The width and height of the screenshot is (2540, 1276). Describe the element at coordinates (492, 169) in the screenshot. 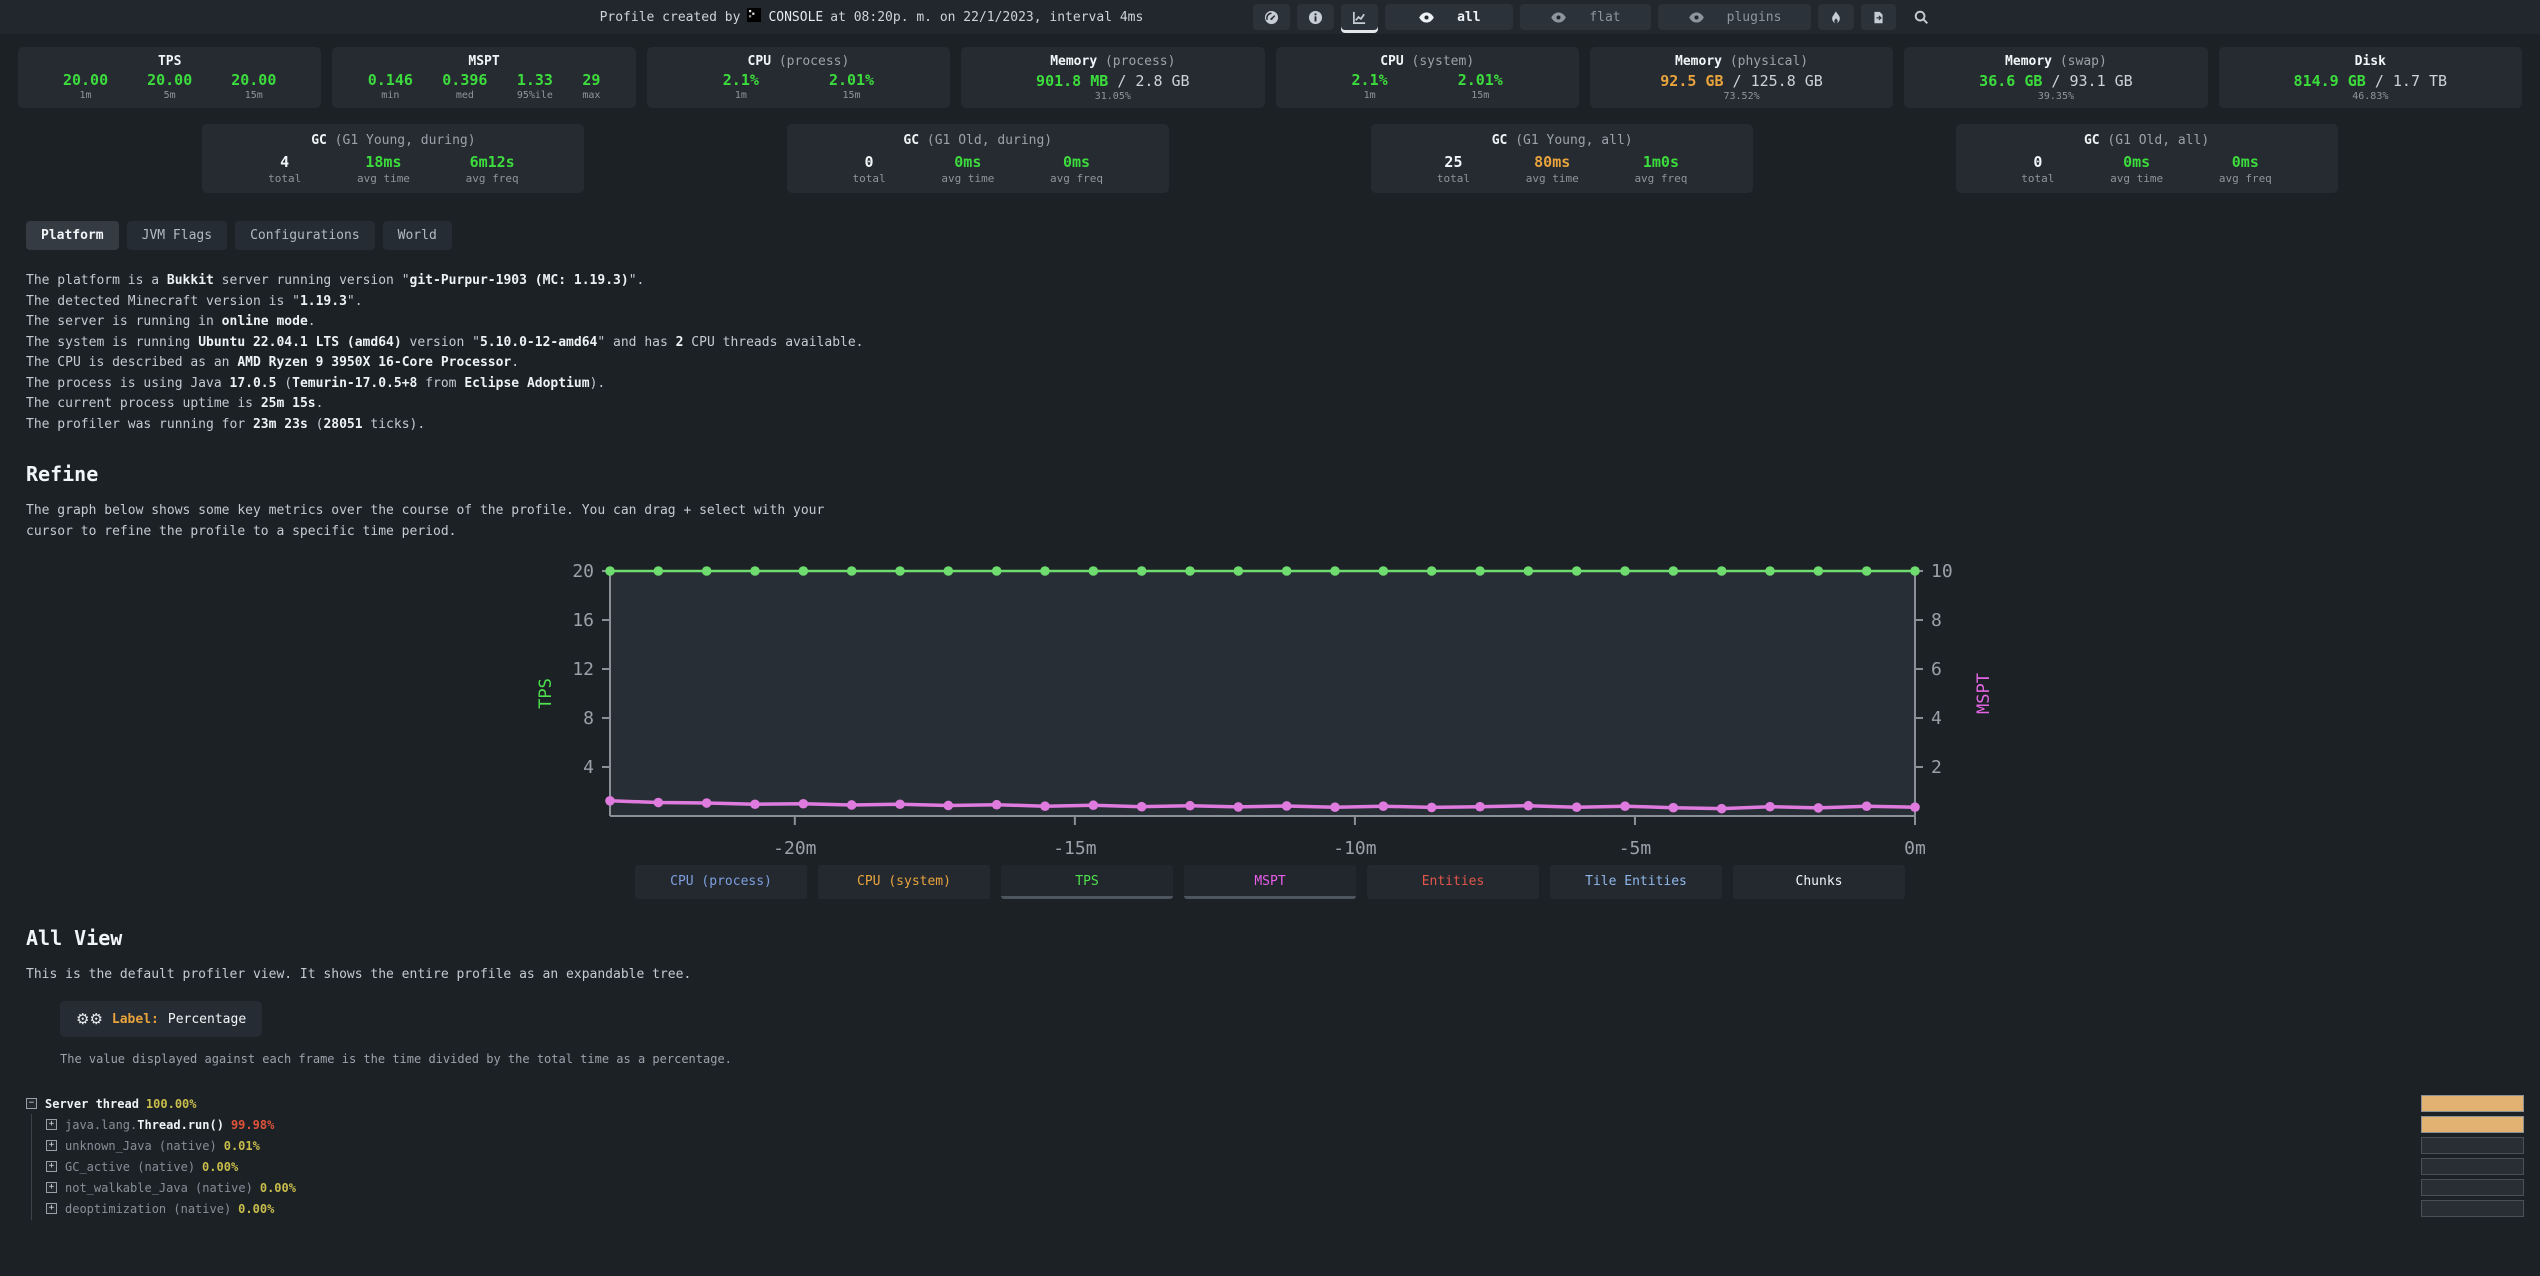

I see `gc-metric: 6m12s avg freq` at that location.